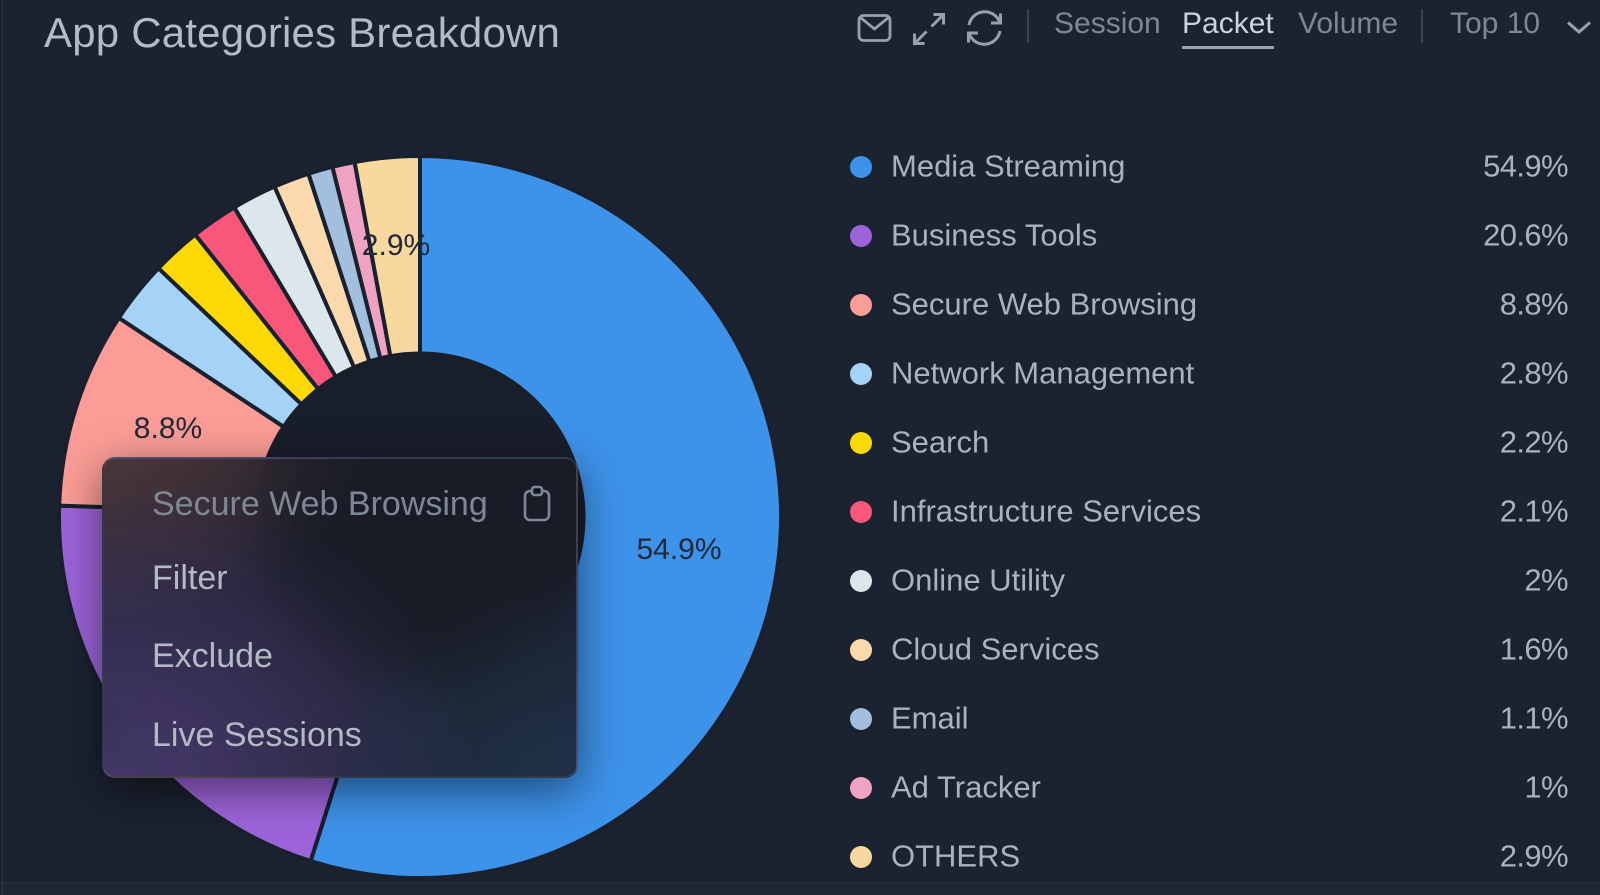 The height and width of the screenshot is (895, 1600). Describe the element at coordinates (168, 428) in the screenshot. I see `svg-text: 8.8%` at that location.